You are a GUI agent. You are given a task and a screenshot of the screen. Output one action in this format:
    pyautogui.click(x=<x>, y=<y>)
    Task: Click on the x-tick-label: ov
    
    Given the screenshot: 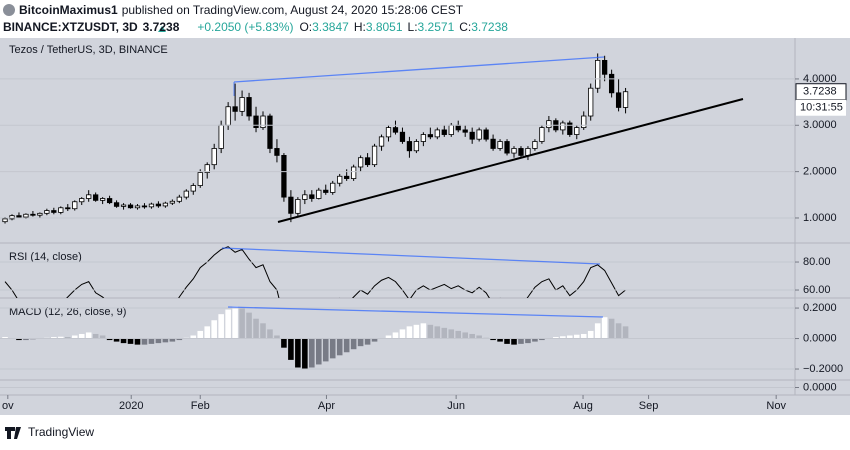 What is the action you would take?
    pyautogui.click(x=8, y=406)
    